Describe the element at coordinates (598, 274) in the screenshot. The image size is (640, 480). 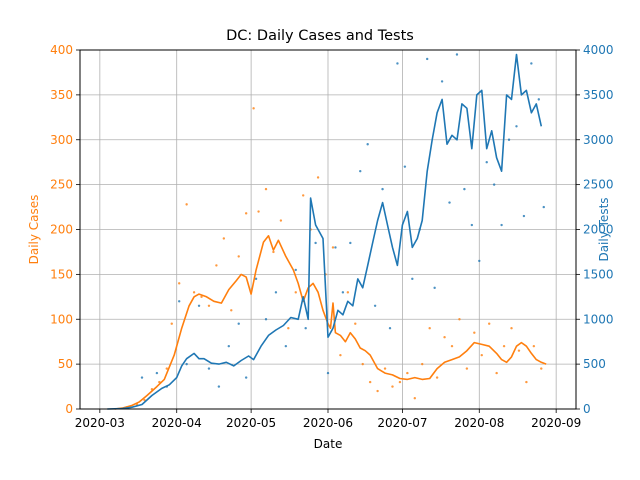
I see `right-y-tick-label: 1500` at that location.